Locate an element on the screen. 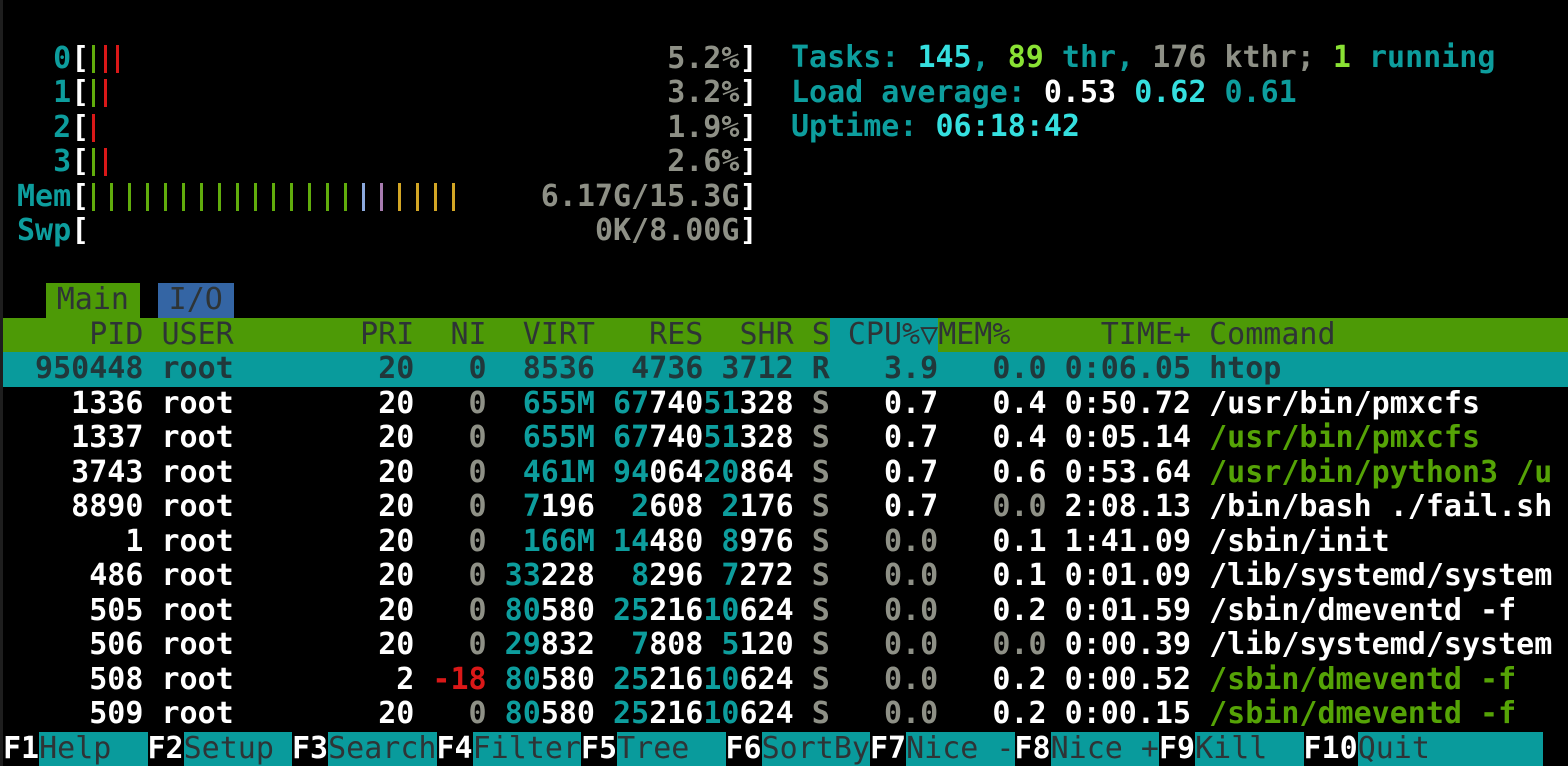 This screenshot has height=766, width=1568. cell-res: 8296 is located at coordinates (649, 576).